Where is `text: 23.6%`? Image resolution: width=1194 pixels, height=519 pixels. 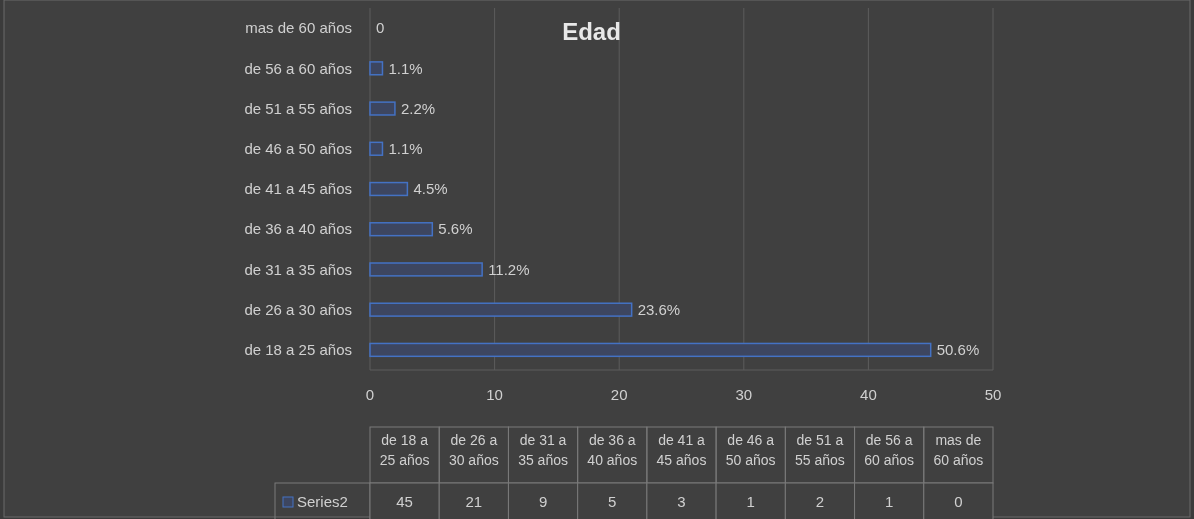
text: 23.6% is located at coordinates (659, 309).